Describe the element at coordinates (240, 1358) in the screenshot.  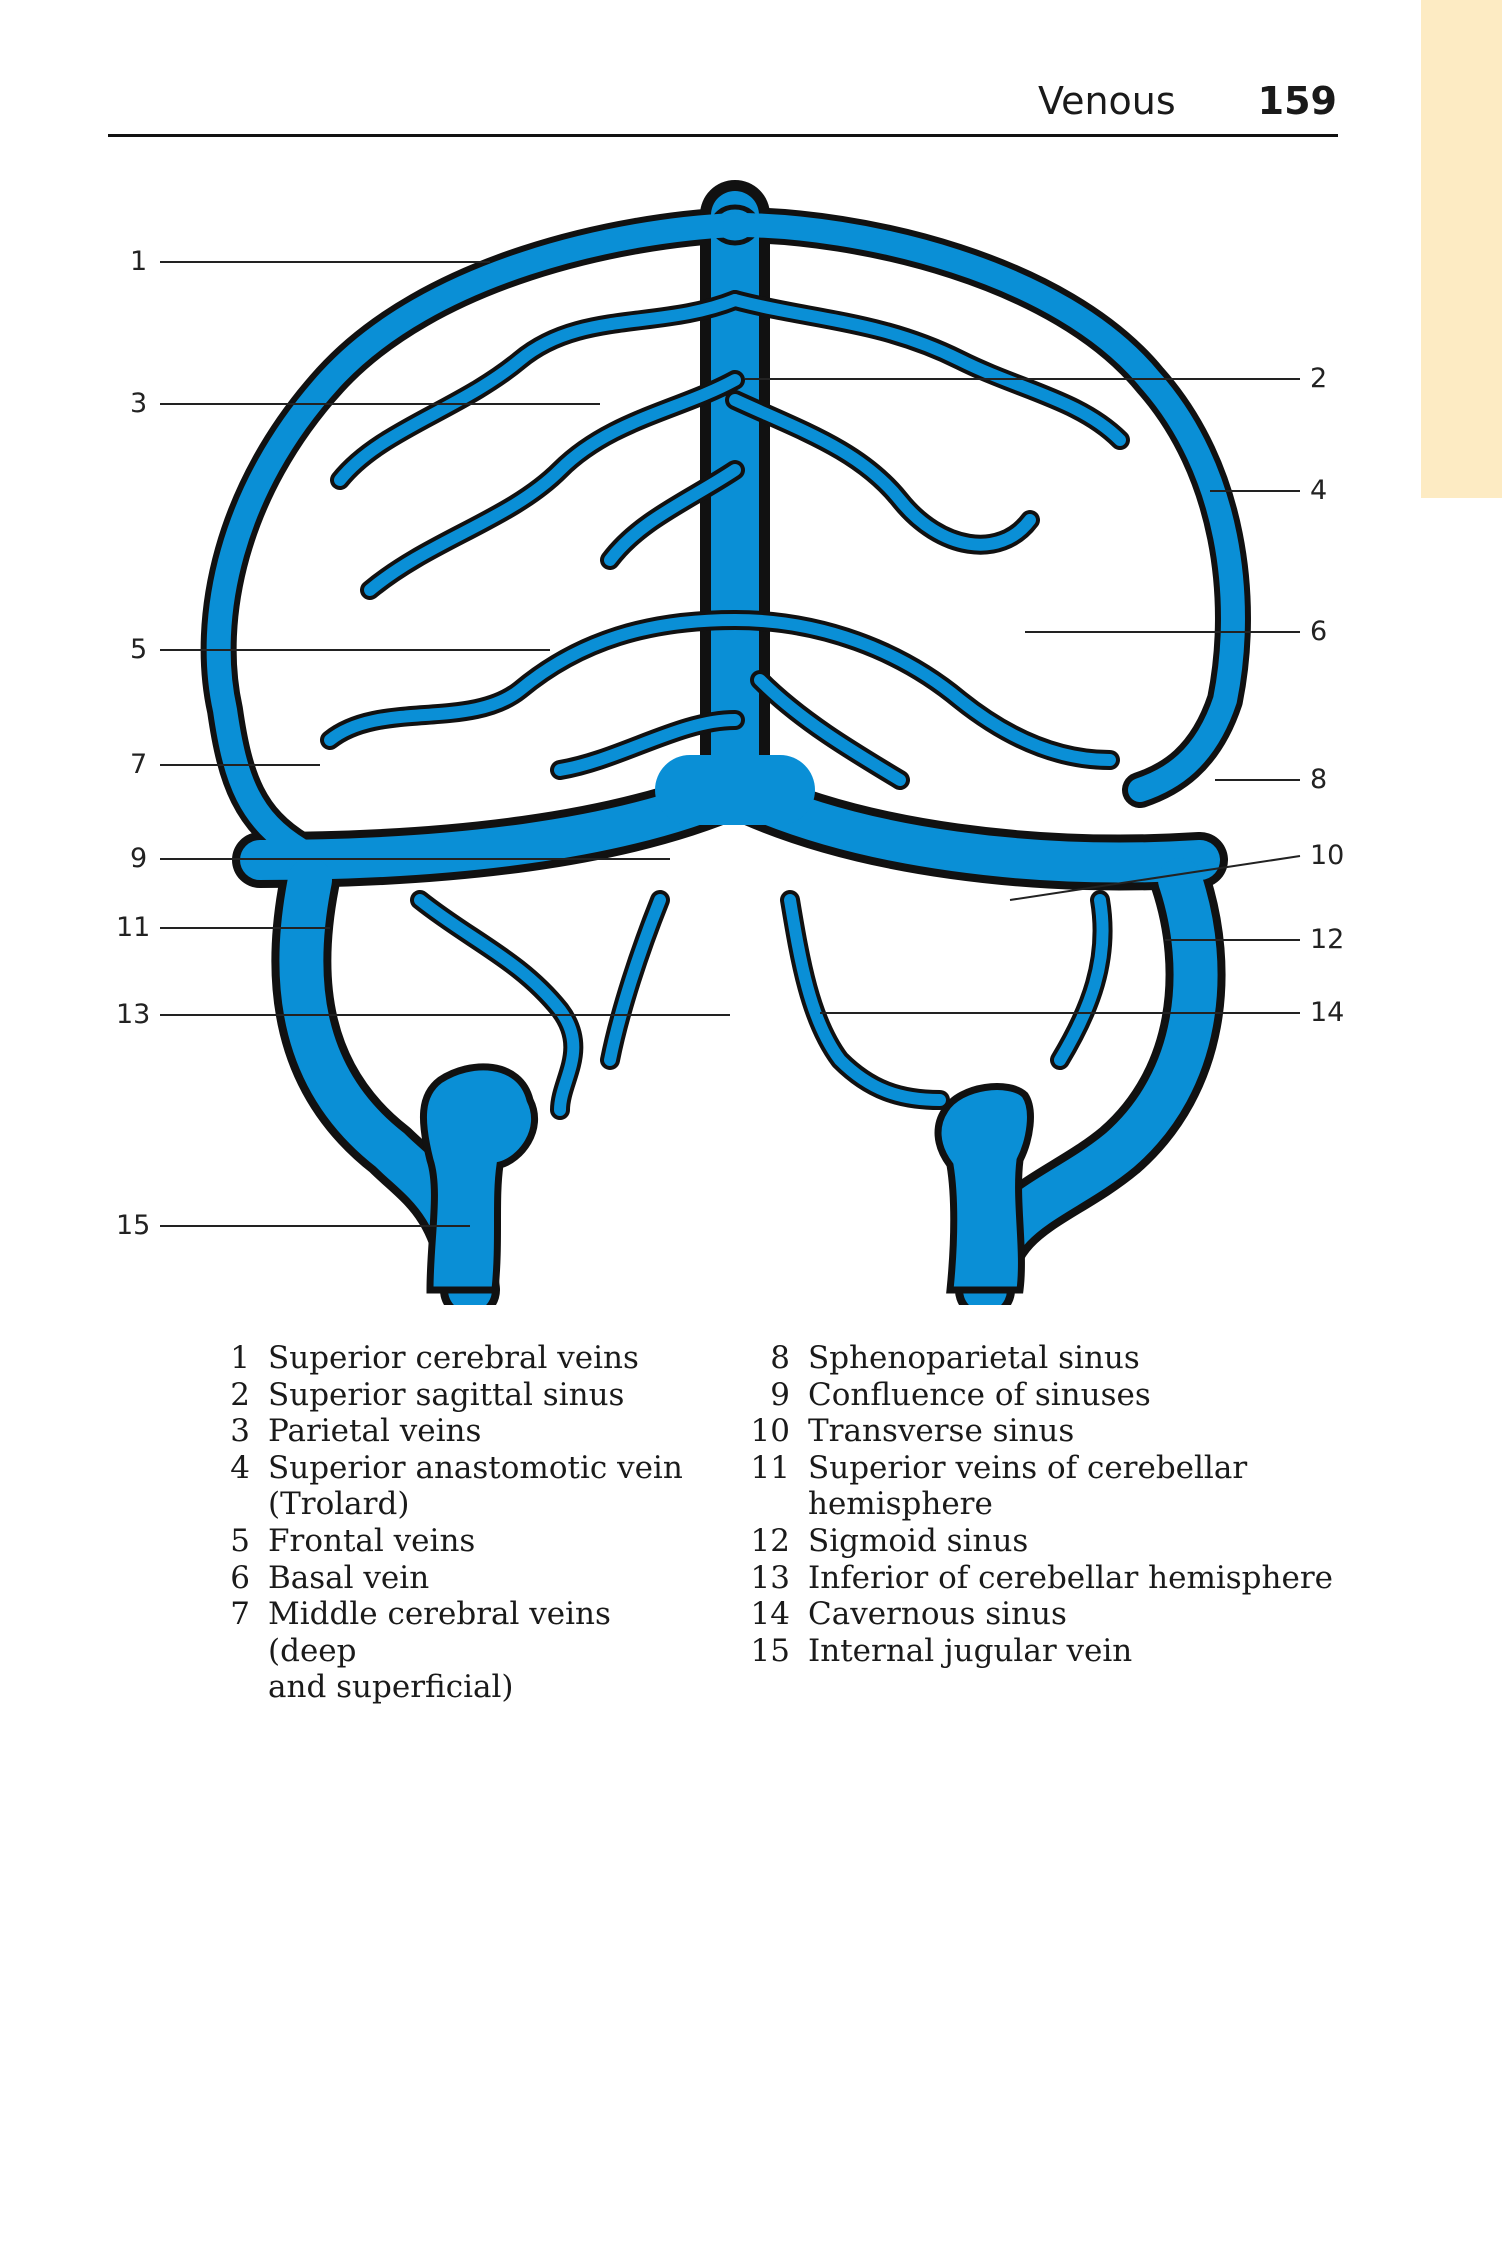
I see `legend-number: 1` at that location.